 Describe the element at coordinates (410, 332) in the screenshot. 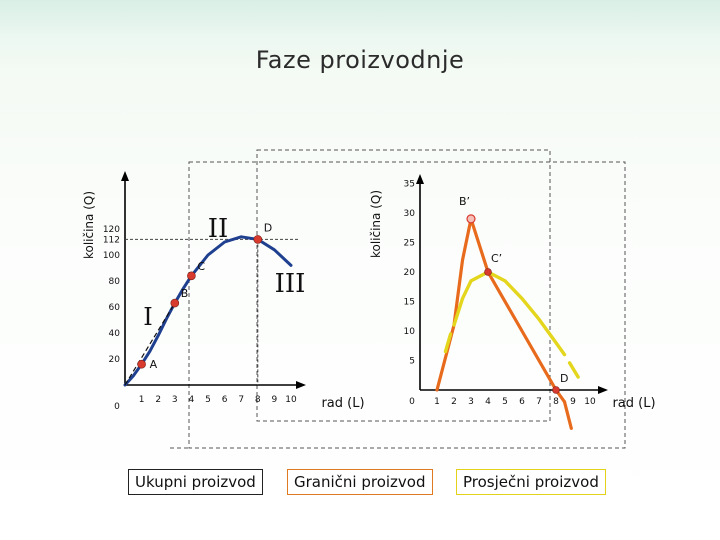

I see `right-y-tick-label: 10` at that location.